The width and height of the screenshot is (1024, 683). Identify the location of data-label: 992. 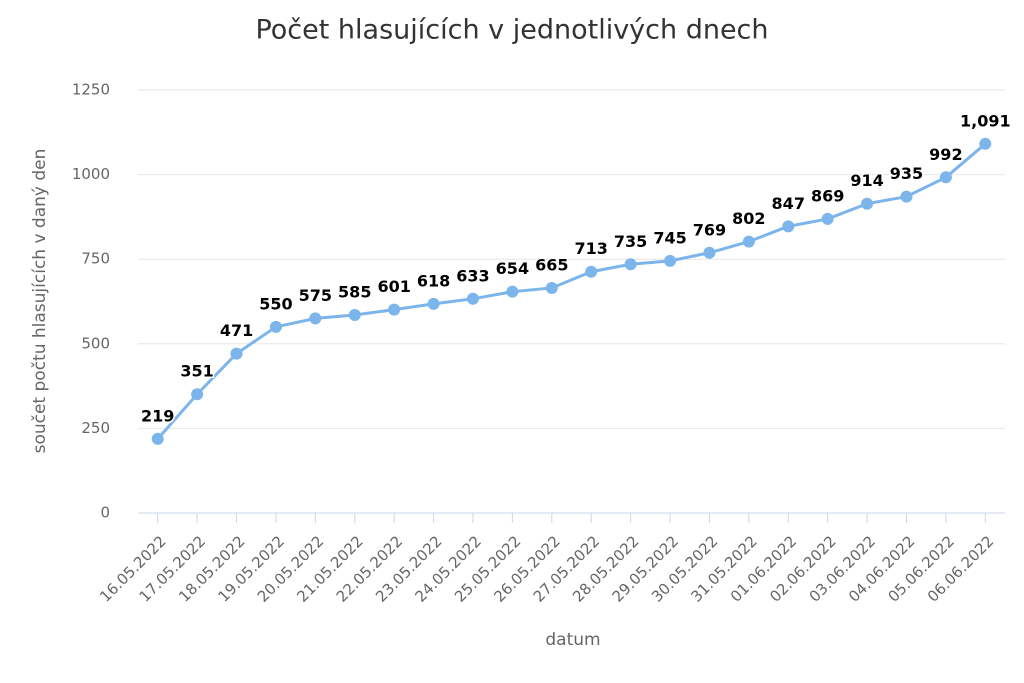
(945, 154).